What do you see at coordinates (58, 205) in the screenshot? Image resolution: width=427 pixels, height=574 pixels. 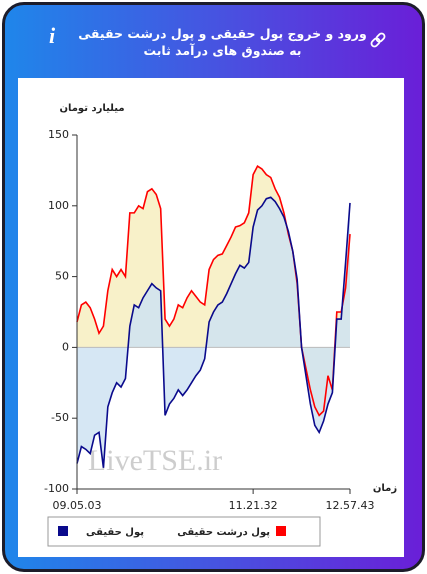 I see `y-tick-label: 100` at bounding box center [58, 205].